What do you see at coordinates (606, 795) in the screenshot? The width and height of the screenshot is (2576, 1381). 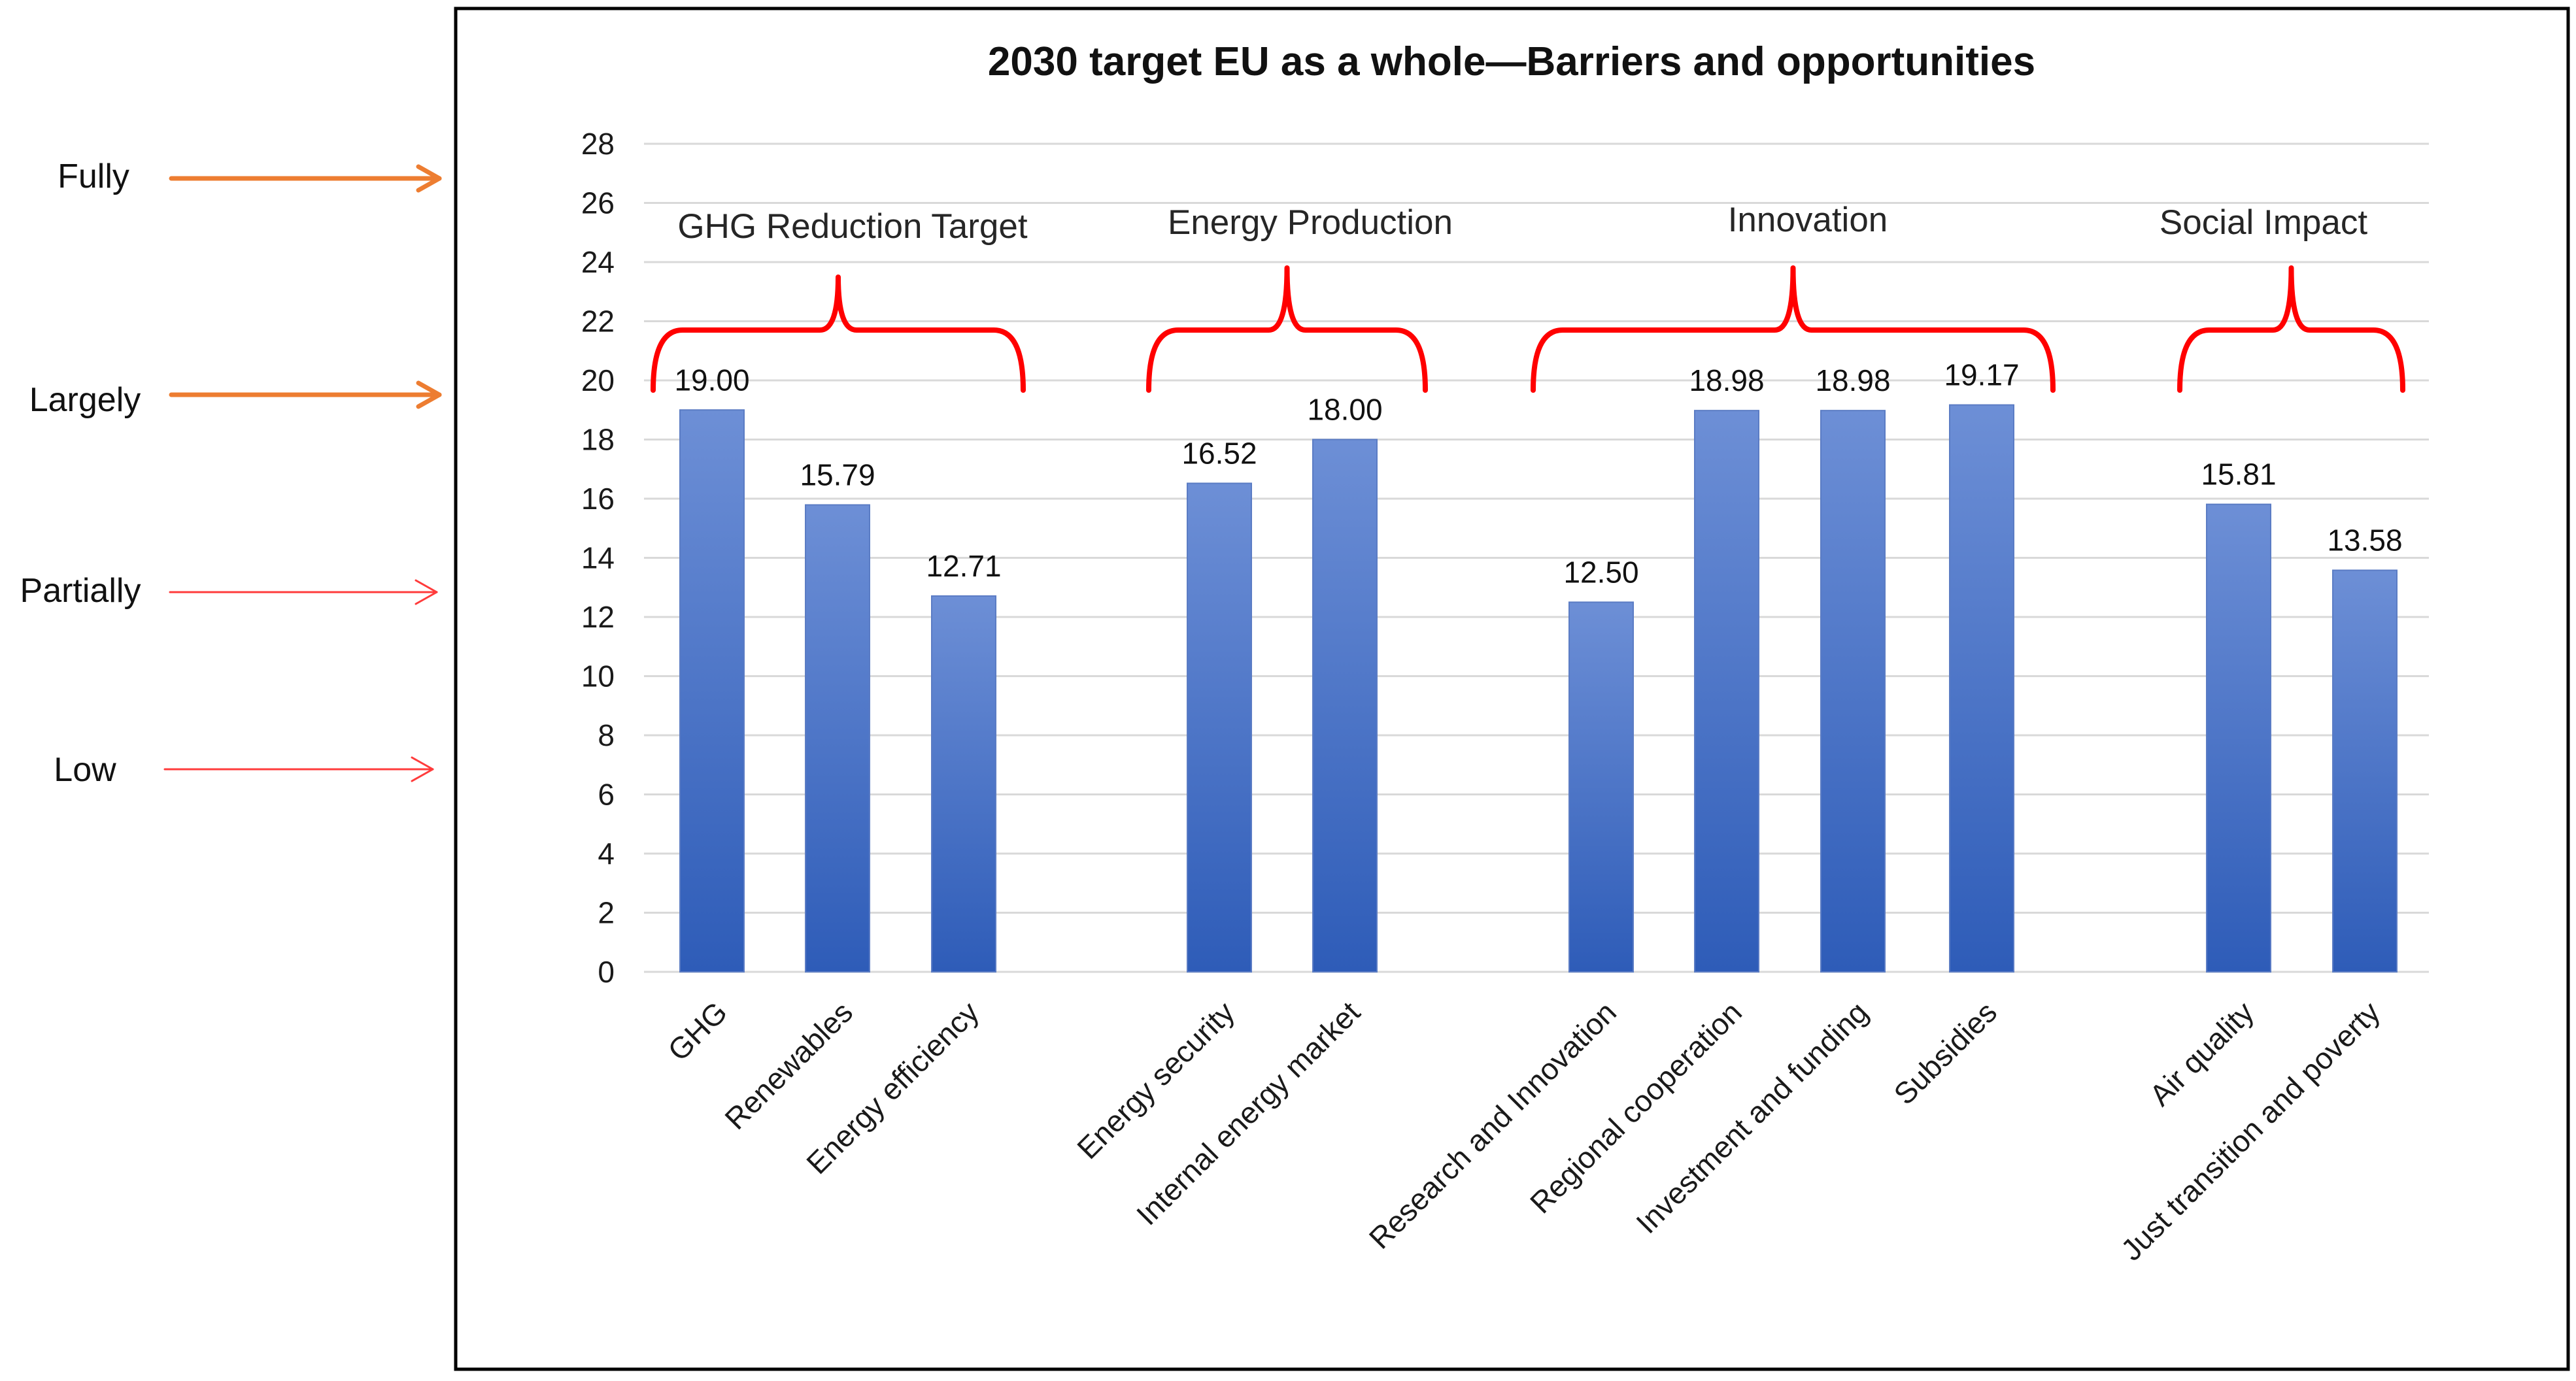 I see `y-tick-label: 6` at bounding box center [606, 795].